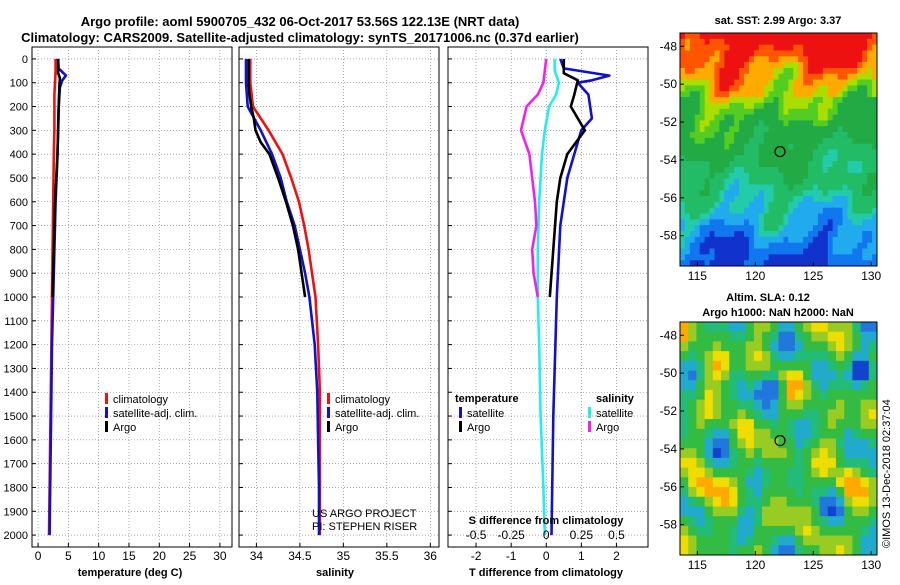 The width and height of the screenshot is (900, 585). Describe the element at coordinates (106, 398) in the screenshot. I see `legend-swatch-climatology` at that location.